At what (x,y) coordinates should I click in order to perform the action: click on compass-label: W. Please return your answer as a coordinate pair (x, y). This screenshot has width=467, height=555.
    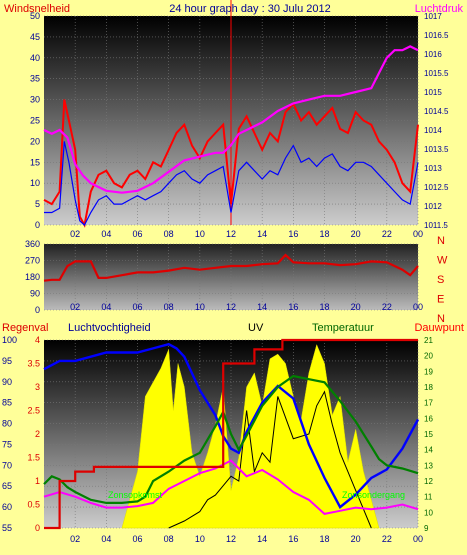
    Looking at the image, I should click on (442, 261).